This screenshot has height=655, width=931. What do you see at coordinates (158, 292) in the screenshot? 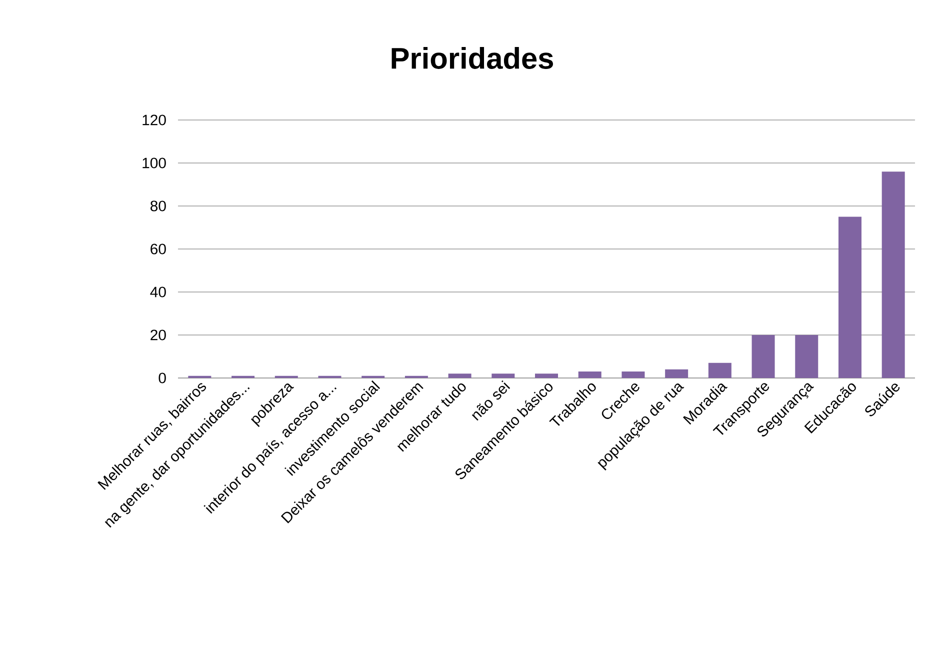
I see `y-tick-label: 40` at bounding box center [158, 292].